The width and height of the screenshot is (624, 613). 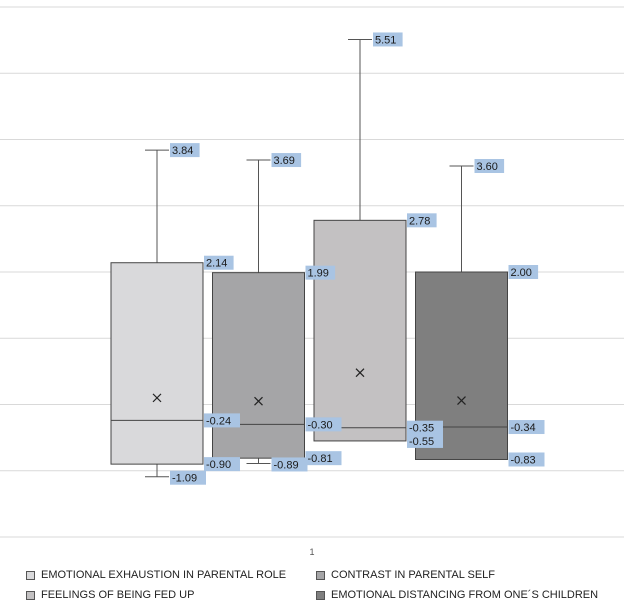 I want to click on data-label-text: -0.35, so click(x=421, y=429).